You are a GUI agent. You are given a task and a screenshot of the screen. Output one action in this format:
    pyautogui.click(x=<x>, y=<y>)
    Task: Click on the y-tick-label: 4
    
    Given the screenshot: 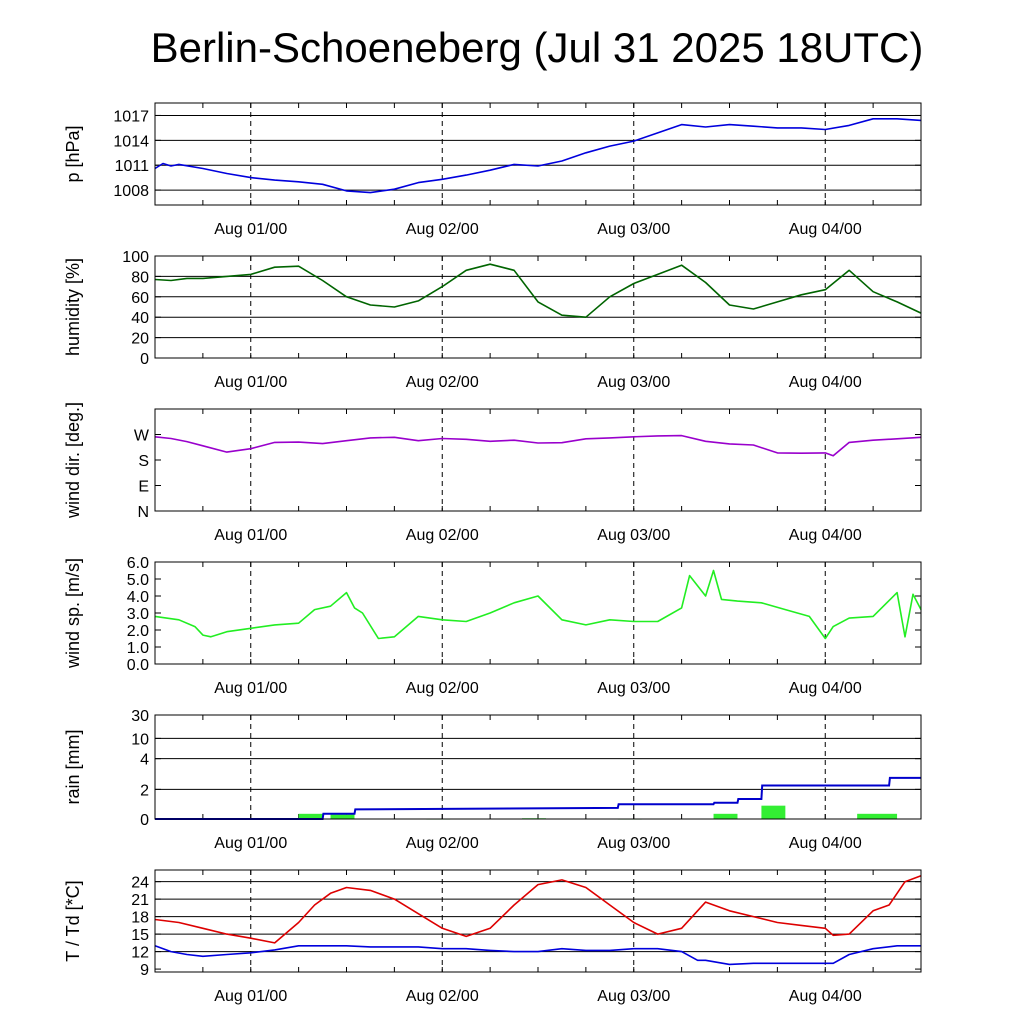 What is the action you would take?
    pyautogui.click(x=144, y=760)
    